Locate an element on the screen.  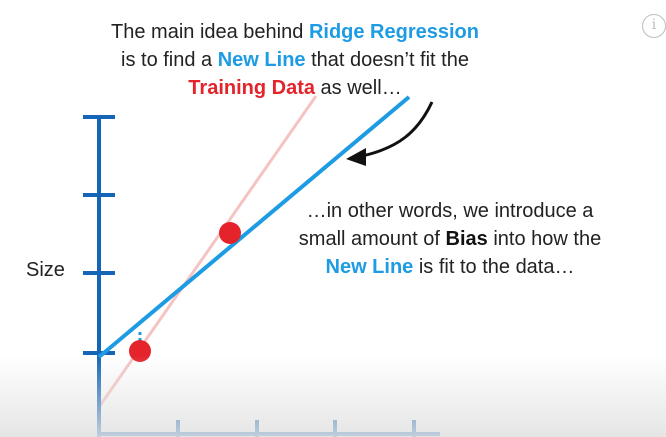
arrow-head-icon is located at coordinates (356, 157).